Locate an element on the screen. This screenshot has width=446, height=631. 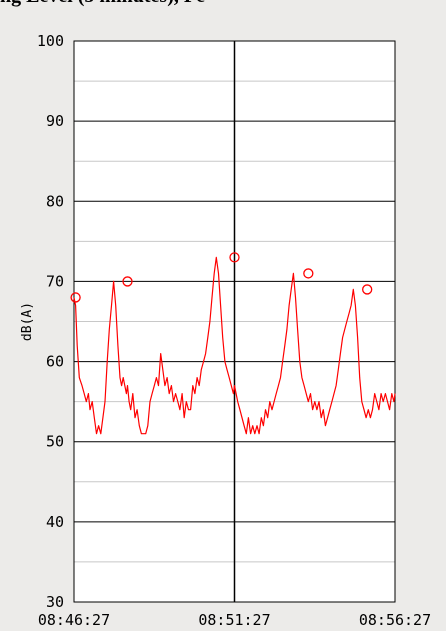
y-tick-label: 60 is located at coordinates (55, 362).